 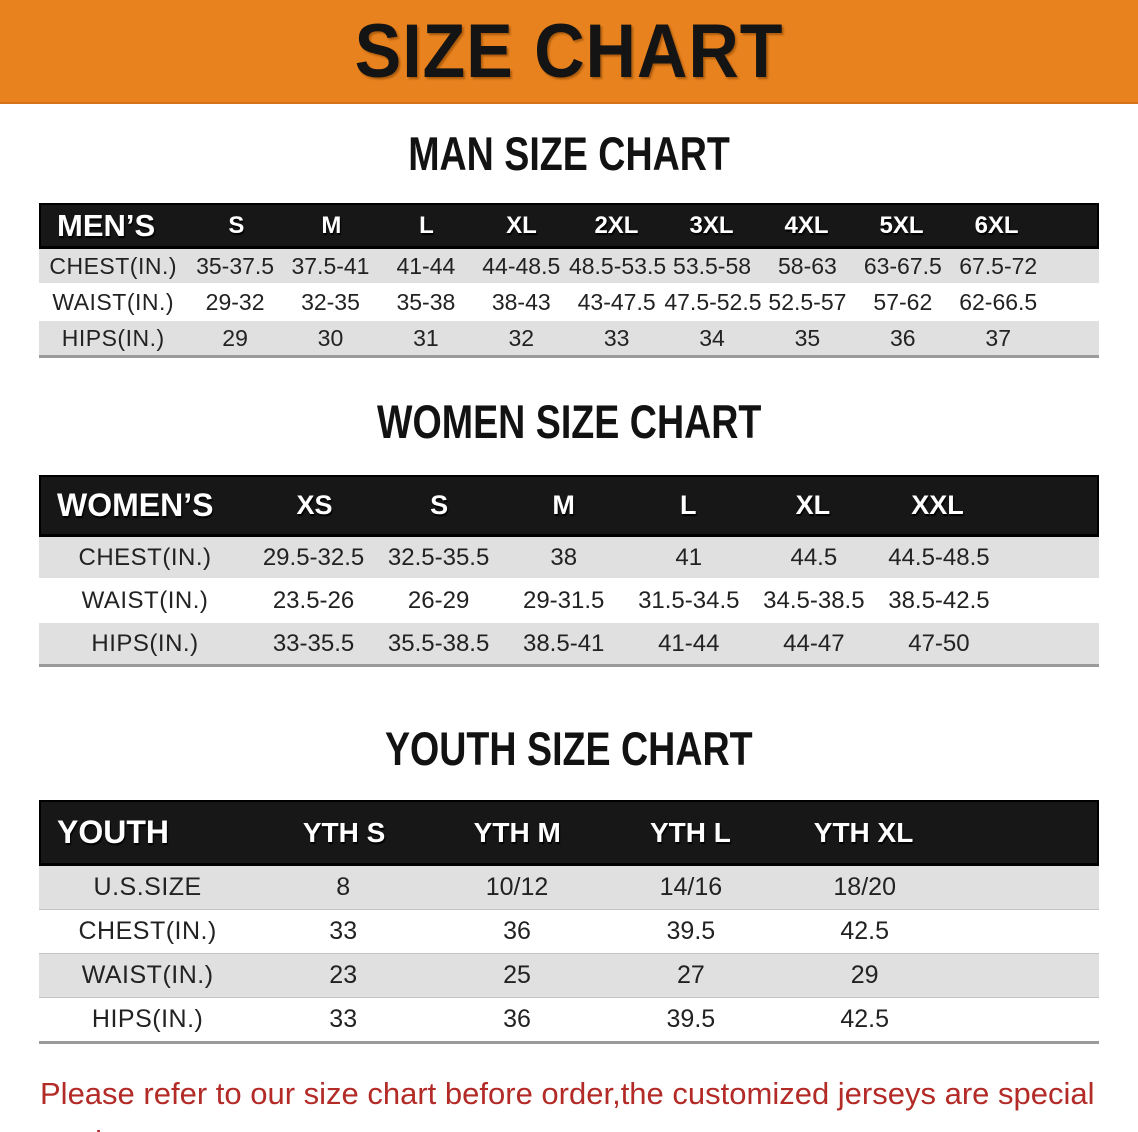 What do you see at coordinates (147, 975) in the screenshot?
I see `youth-row-label: WAIST(IN.)` at bounding box center [147, 975].